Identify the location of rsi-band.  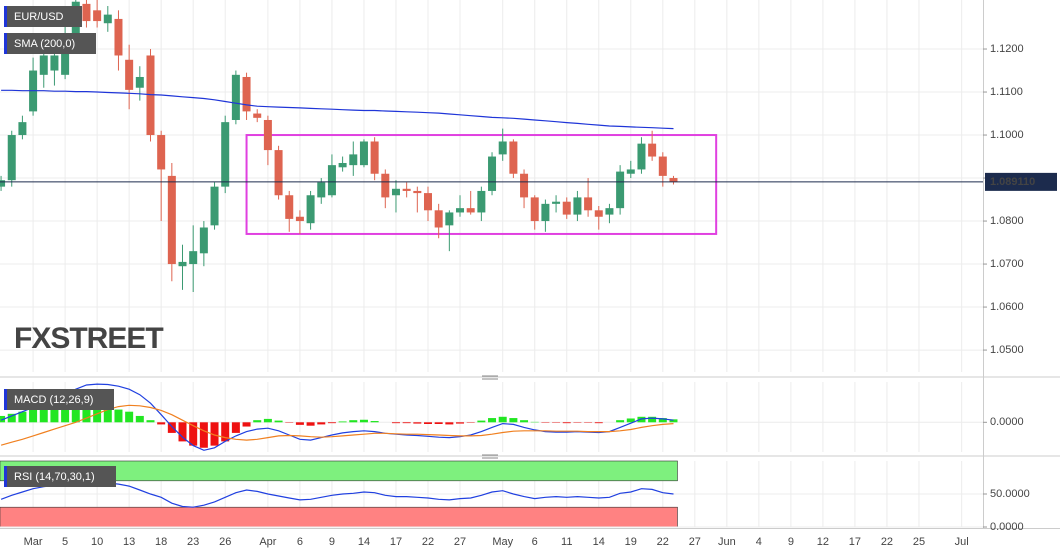
(339, 471).